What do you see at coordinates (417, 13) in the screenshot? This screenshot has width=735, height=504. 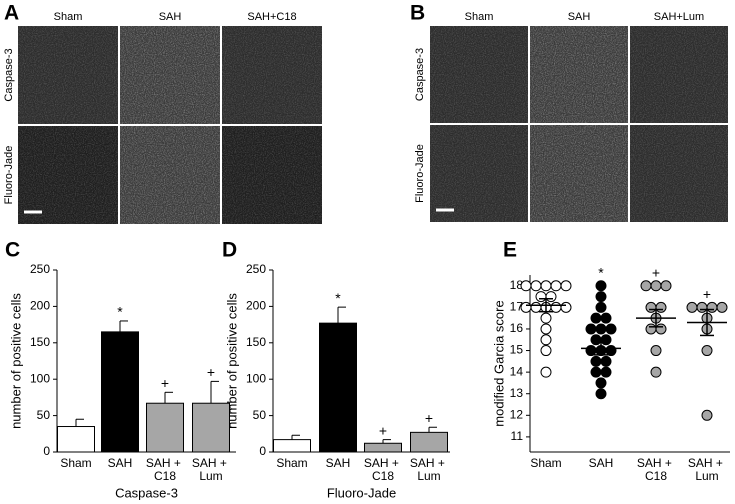 I see `panel-letter: B` at bounding box center [417, 13].